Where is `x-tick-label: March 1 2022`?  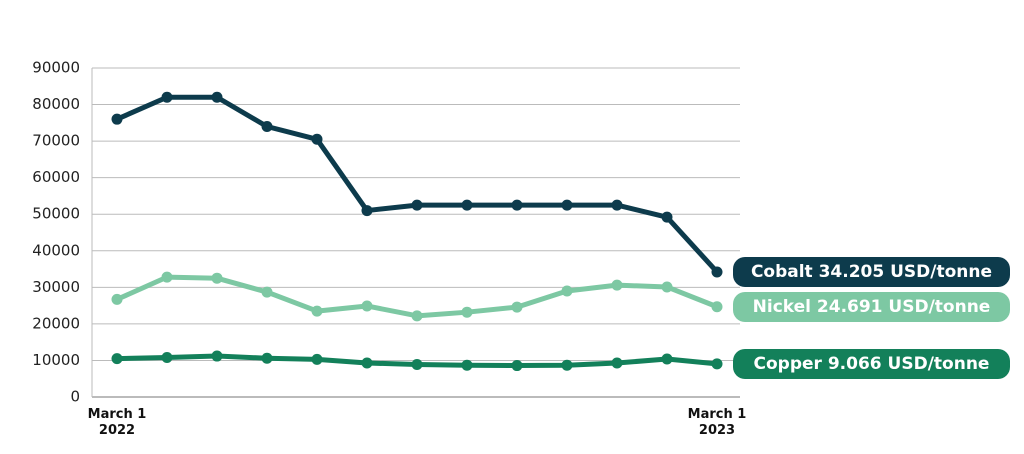
x-tick-label: March 1 2022 is located at coordinates (117, 422).